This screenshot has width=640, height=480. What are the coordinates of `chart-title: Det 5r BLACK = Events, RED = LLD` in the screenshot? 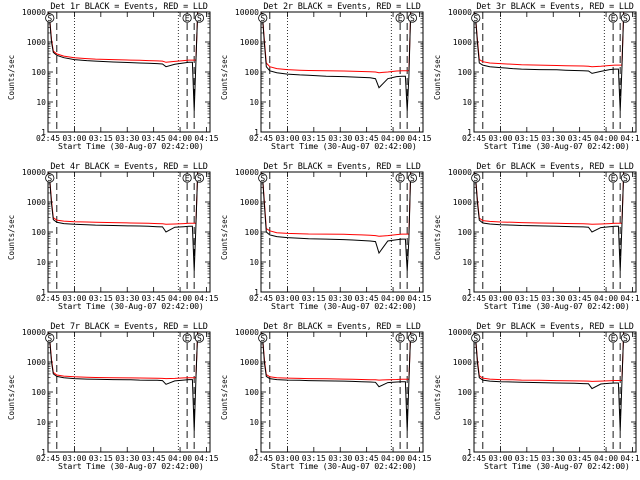 It's located at (342, 167).